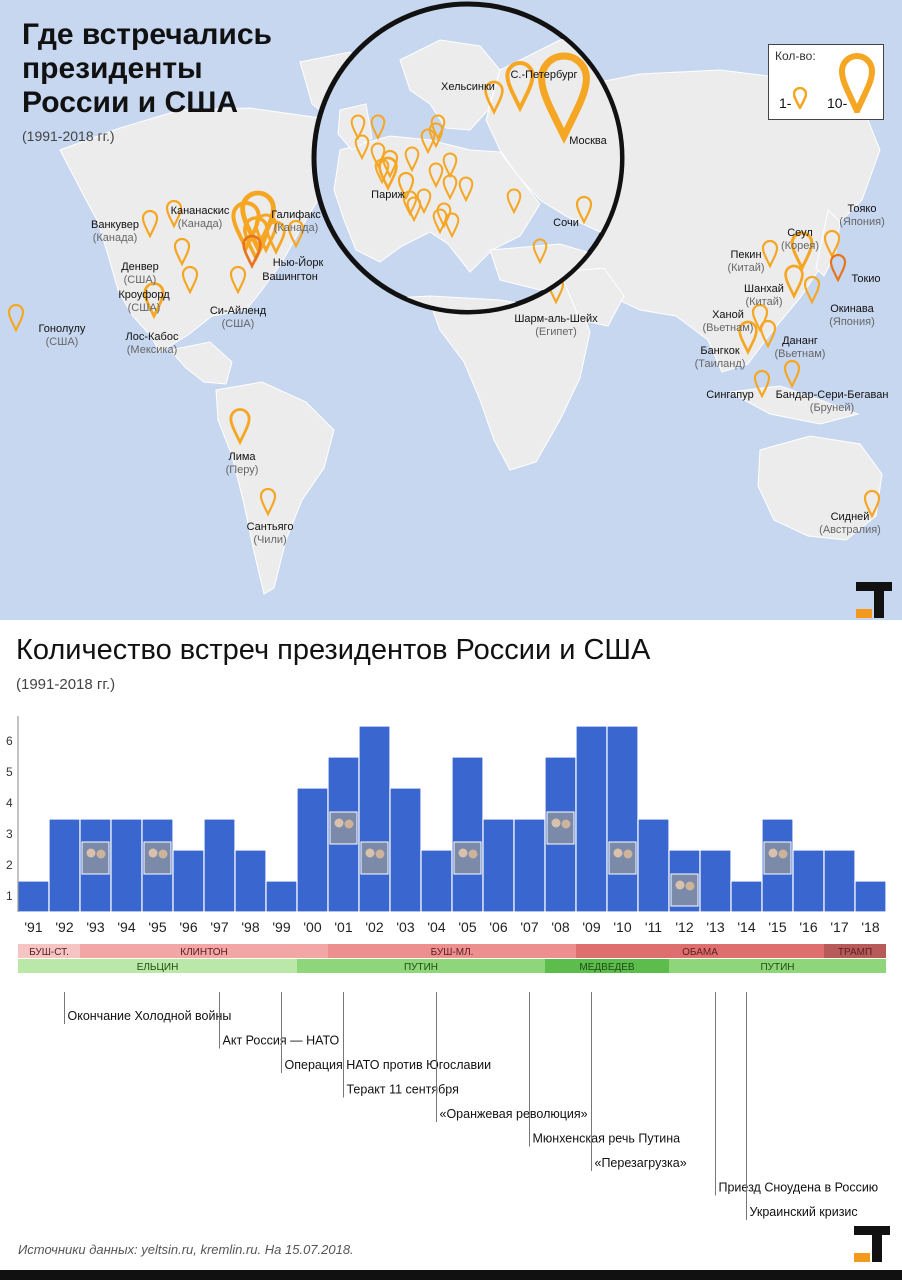 The width and height of the screenshot is (902, 1280). Describe the element at coordinates (188, 881) in the screenshot. I see `bar-96: '96: 2` at that location.